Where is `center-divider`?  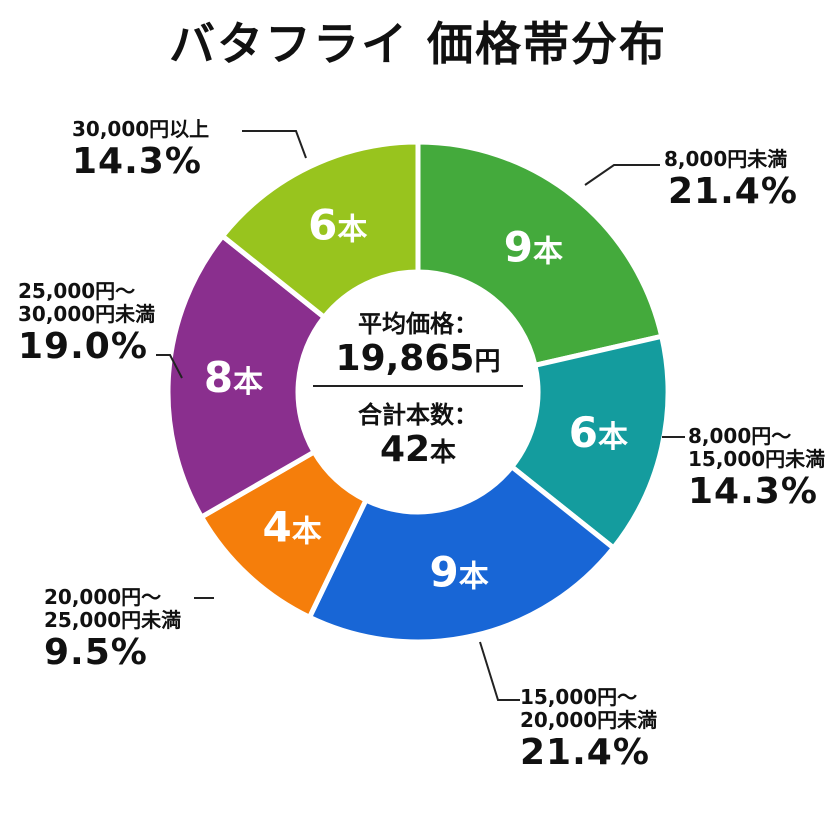 center-divider is located at coordinates (418, 385).